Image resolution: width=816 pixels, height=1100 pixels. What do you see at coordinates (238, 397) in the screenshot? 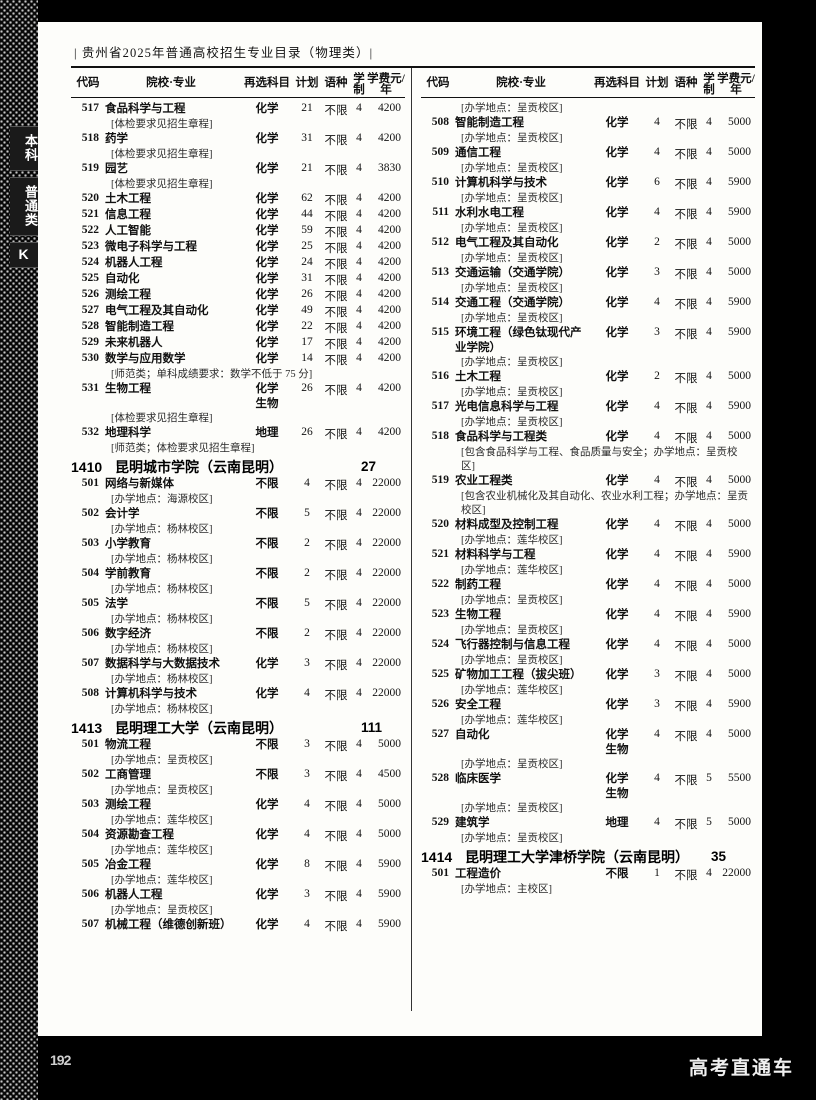
I see `major-row: 531 生物工程 化学 生物 26 不限 4 4200` at bounding box center [238, 397].